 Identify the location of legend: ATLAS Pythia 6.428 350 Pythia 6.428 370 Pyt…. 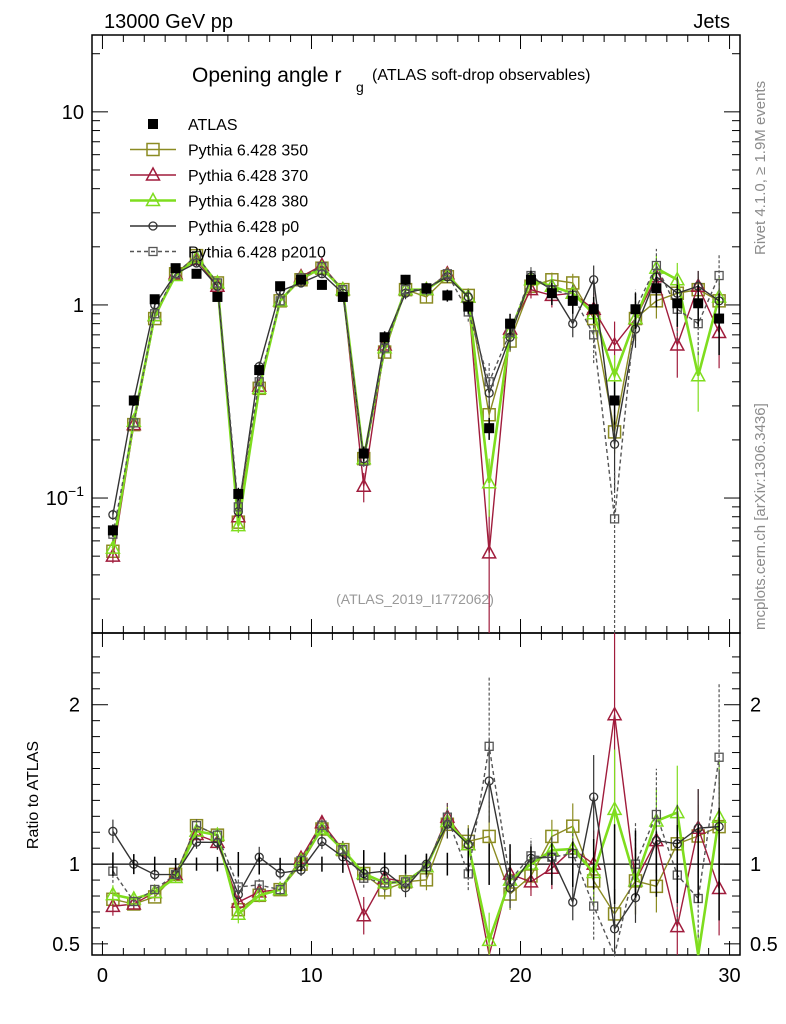
(228, 189).